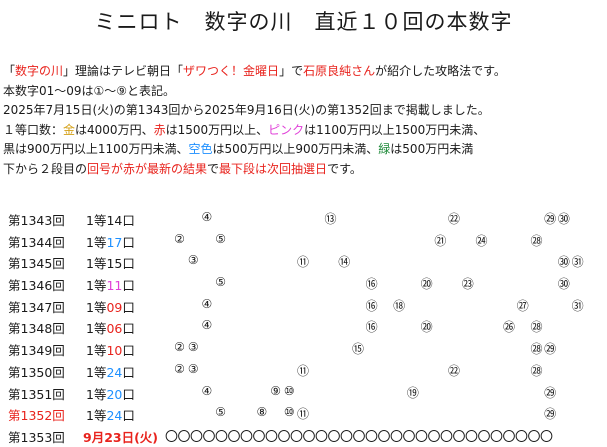 This screenshot has width=607, height=447. What do you see at coordinates (33, 129) in the screenshot?
I see `intro-segment: １等口数：` at bounding box center [33, 129].